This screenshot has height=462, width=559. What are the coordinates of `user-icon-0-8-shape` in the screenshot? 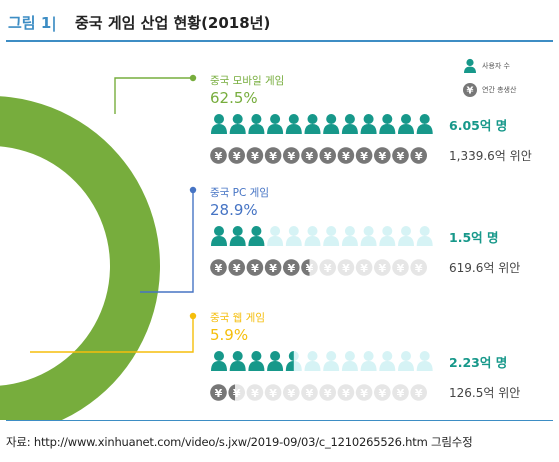 It's located at (368, 124).